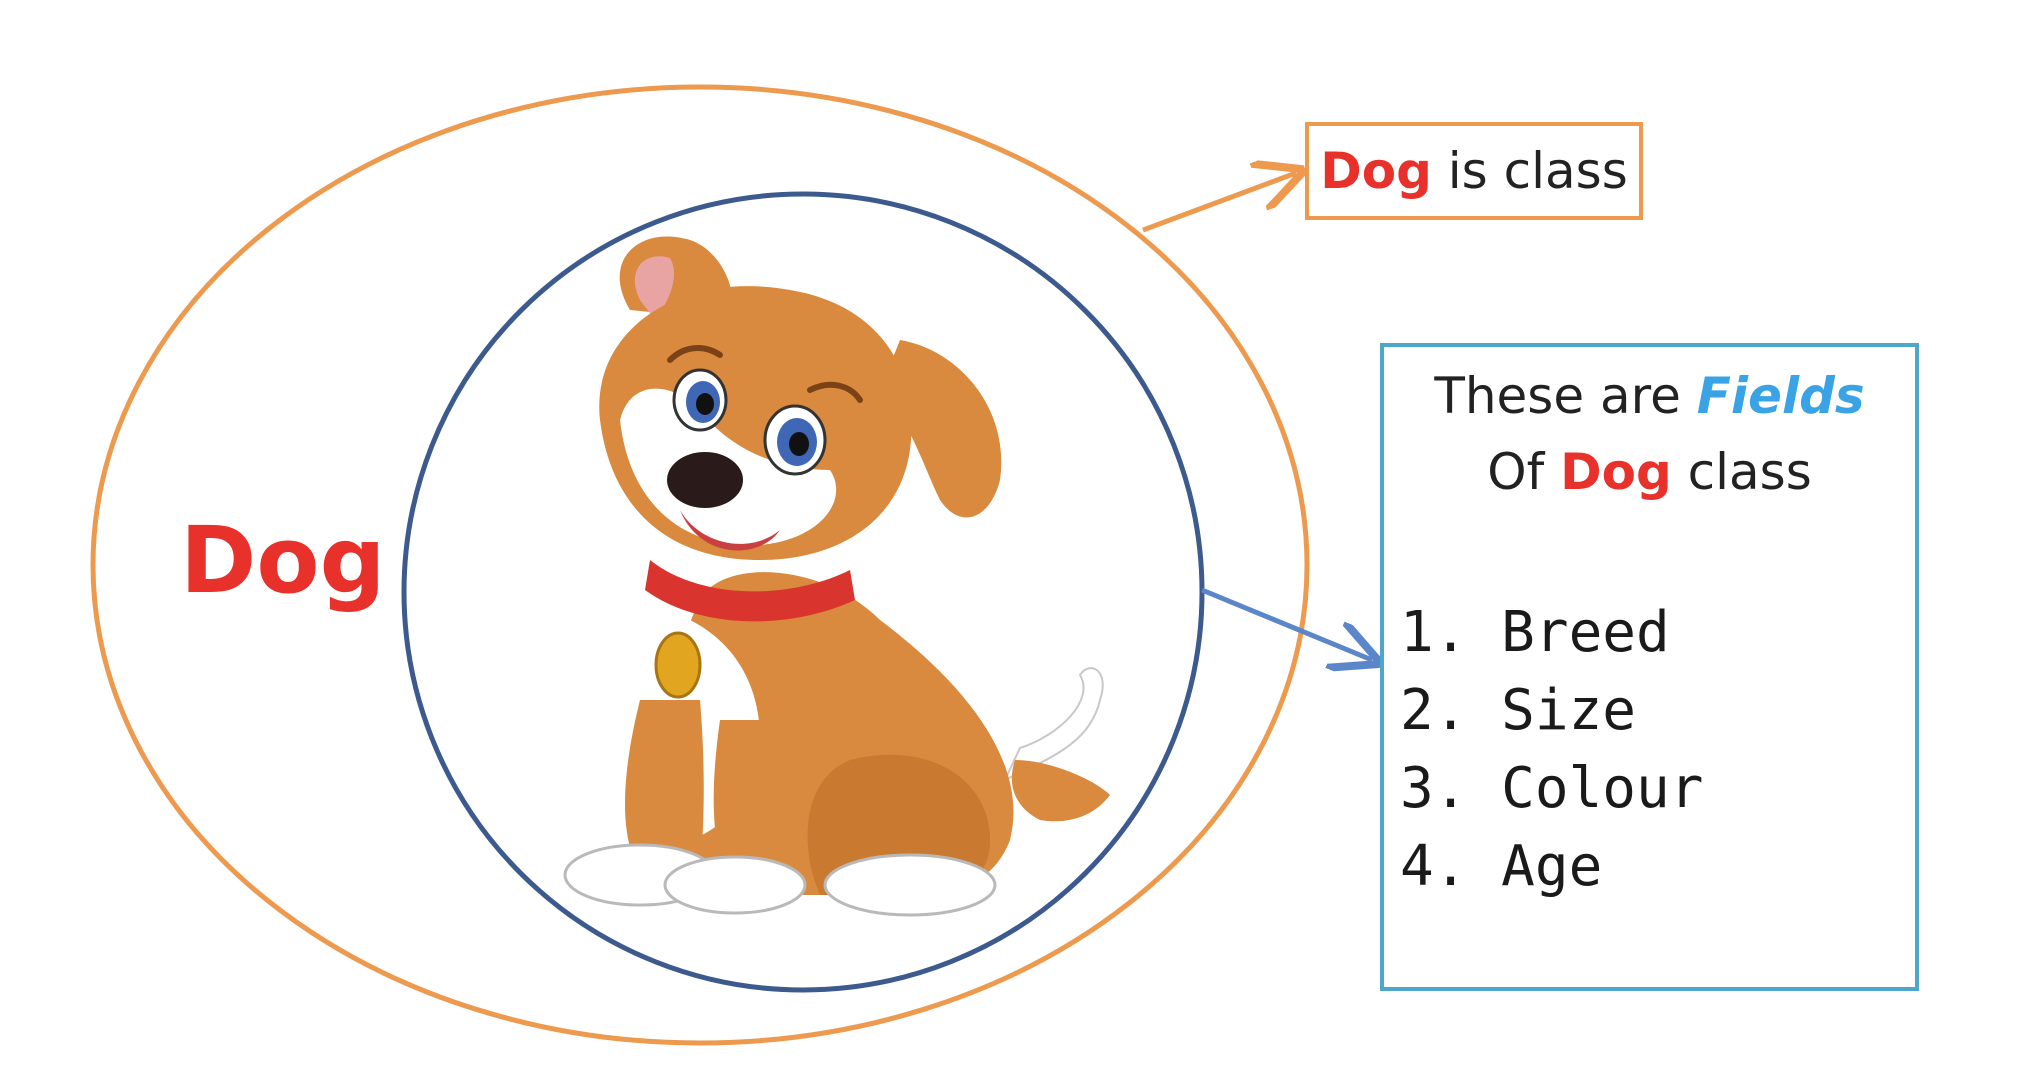 The image size is (2020, 1086). I want to click on fields-arrow, so click(1286, 623).